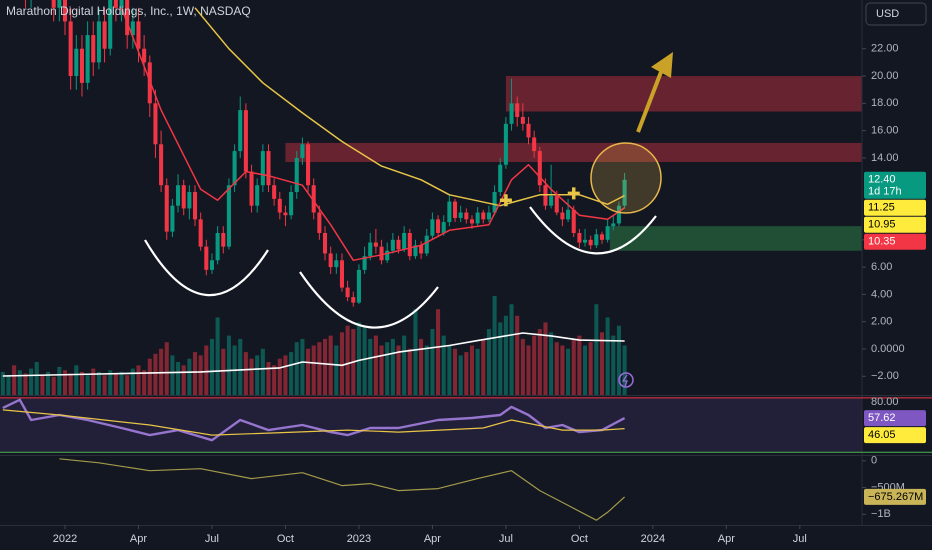 The height and width of the screenshot is (550, 932). What do you see at coordinates (881, 514) in the screenshot?
I see `flow-tick-label: −1B` at bounding box center [881, 514].